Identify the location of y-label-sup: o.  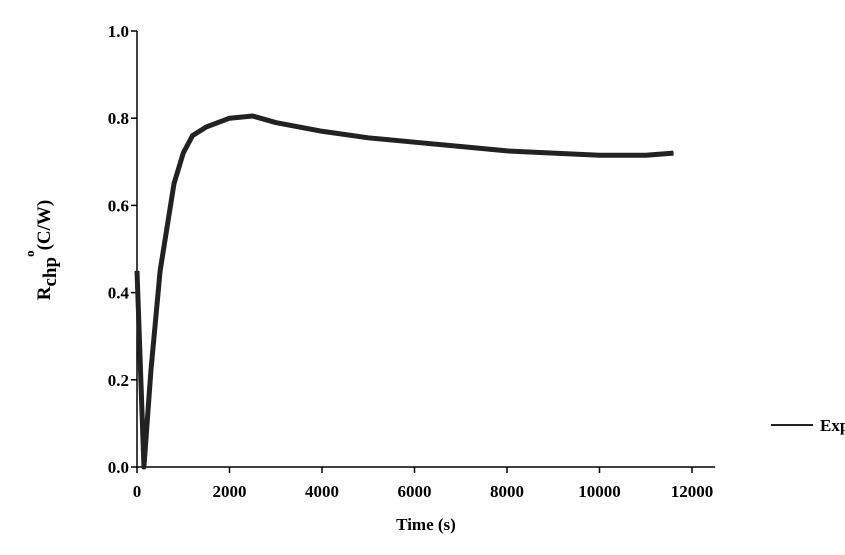
(29, 253).